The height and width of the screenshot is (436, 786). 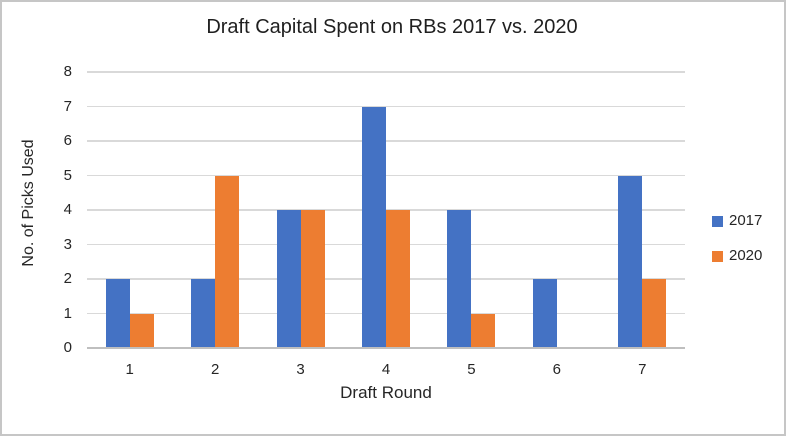 I want to click on x-tick-label-5: 5, so click(x=471, y=369).